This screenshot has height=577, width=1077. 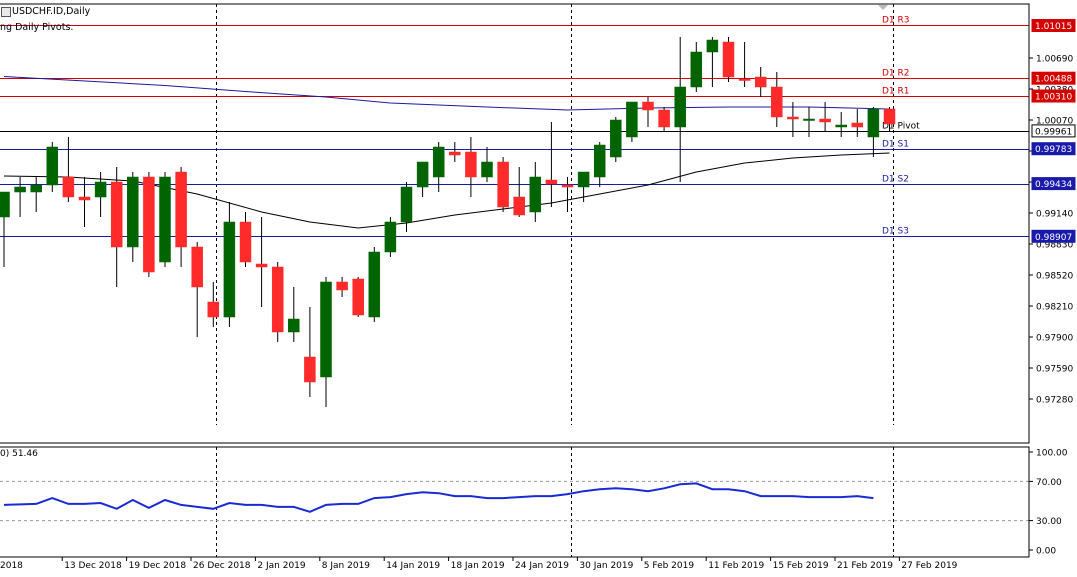 I want to click on price-tick-label: 0.98210, so click(x=1054, y=308).